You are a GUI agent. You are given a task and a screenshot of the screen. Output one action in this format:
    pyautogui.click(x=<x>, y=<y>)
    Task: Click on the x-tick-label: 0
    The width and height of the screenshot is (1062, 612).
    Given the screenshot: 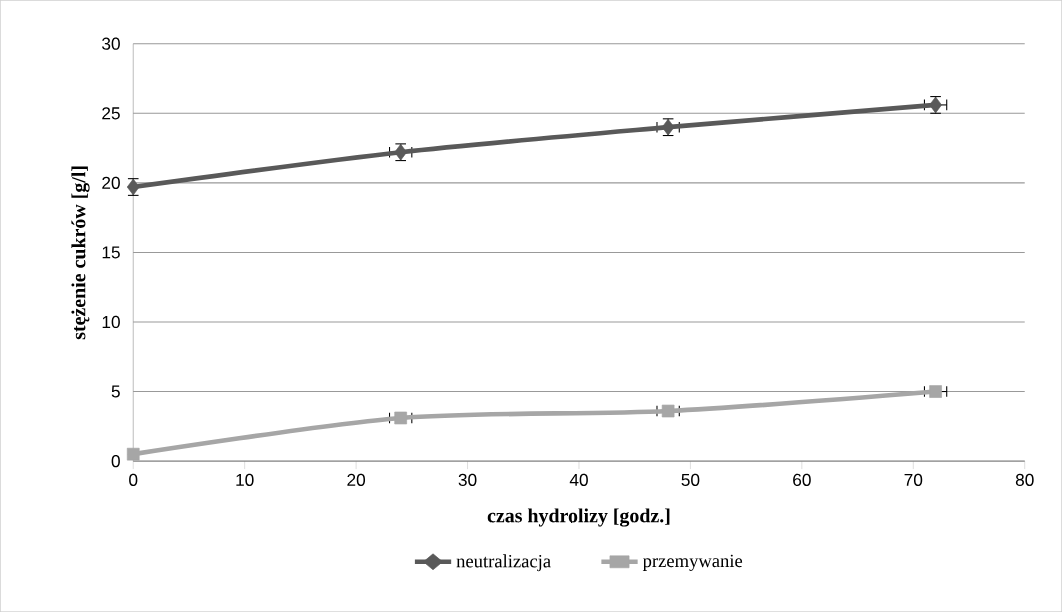 What is the action you would take?
    pyautogui.click(x=133, y=479)
    